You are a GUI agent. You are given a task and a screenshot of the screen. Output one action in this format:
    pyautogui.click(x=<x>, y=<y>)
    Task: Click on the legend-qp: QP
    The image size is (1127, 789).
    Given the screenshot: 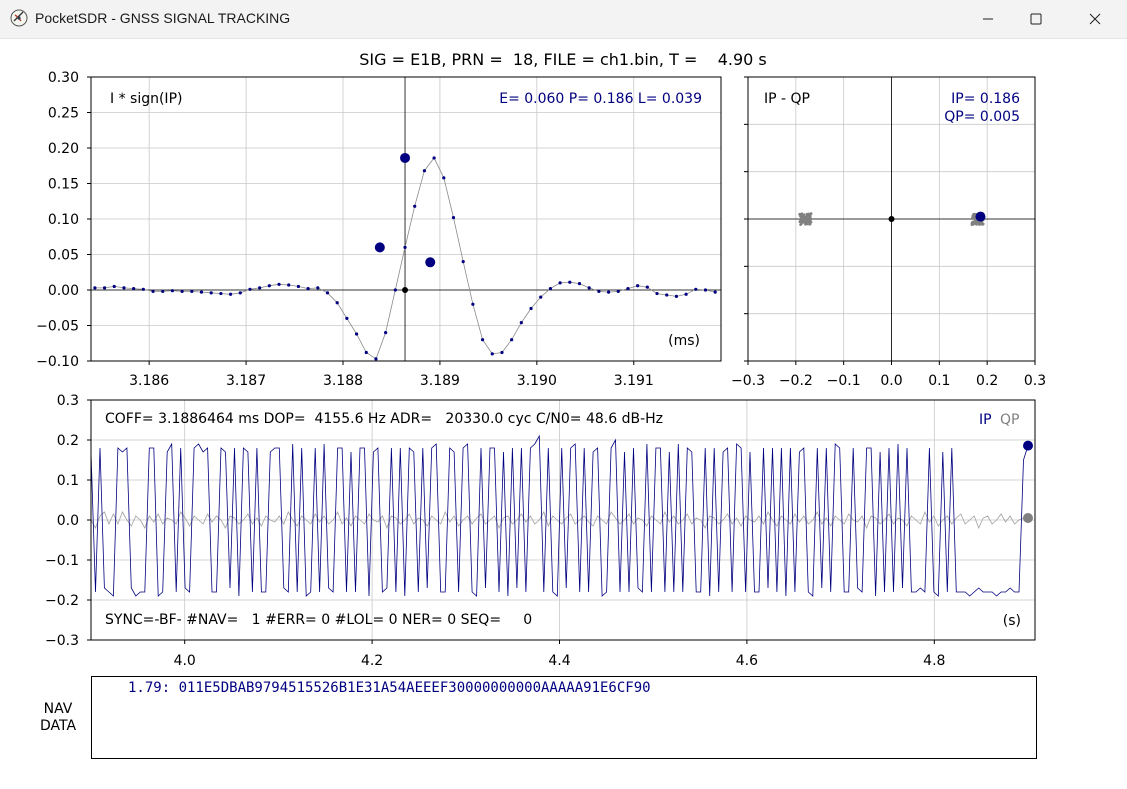 What is the action you would take?
    pyautogui.click(x=1009, y=420)
    